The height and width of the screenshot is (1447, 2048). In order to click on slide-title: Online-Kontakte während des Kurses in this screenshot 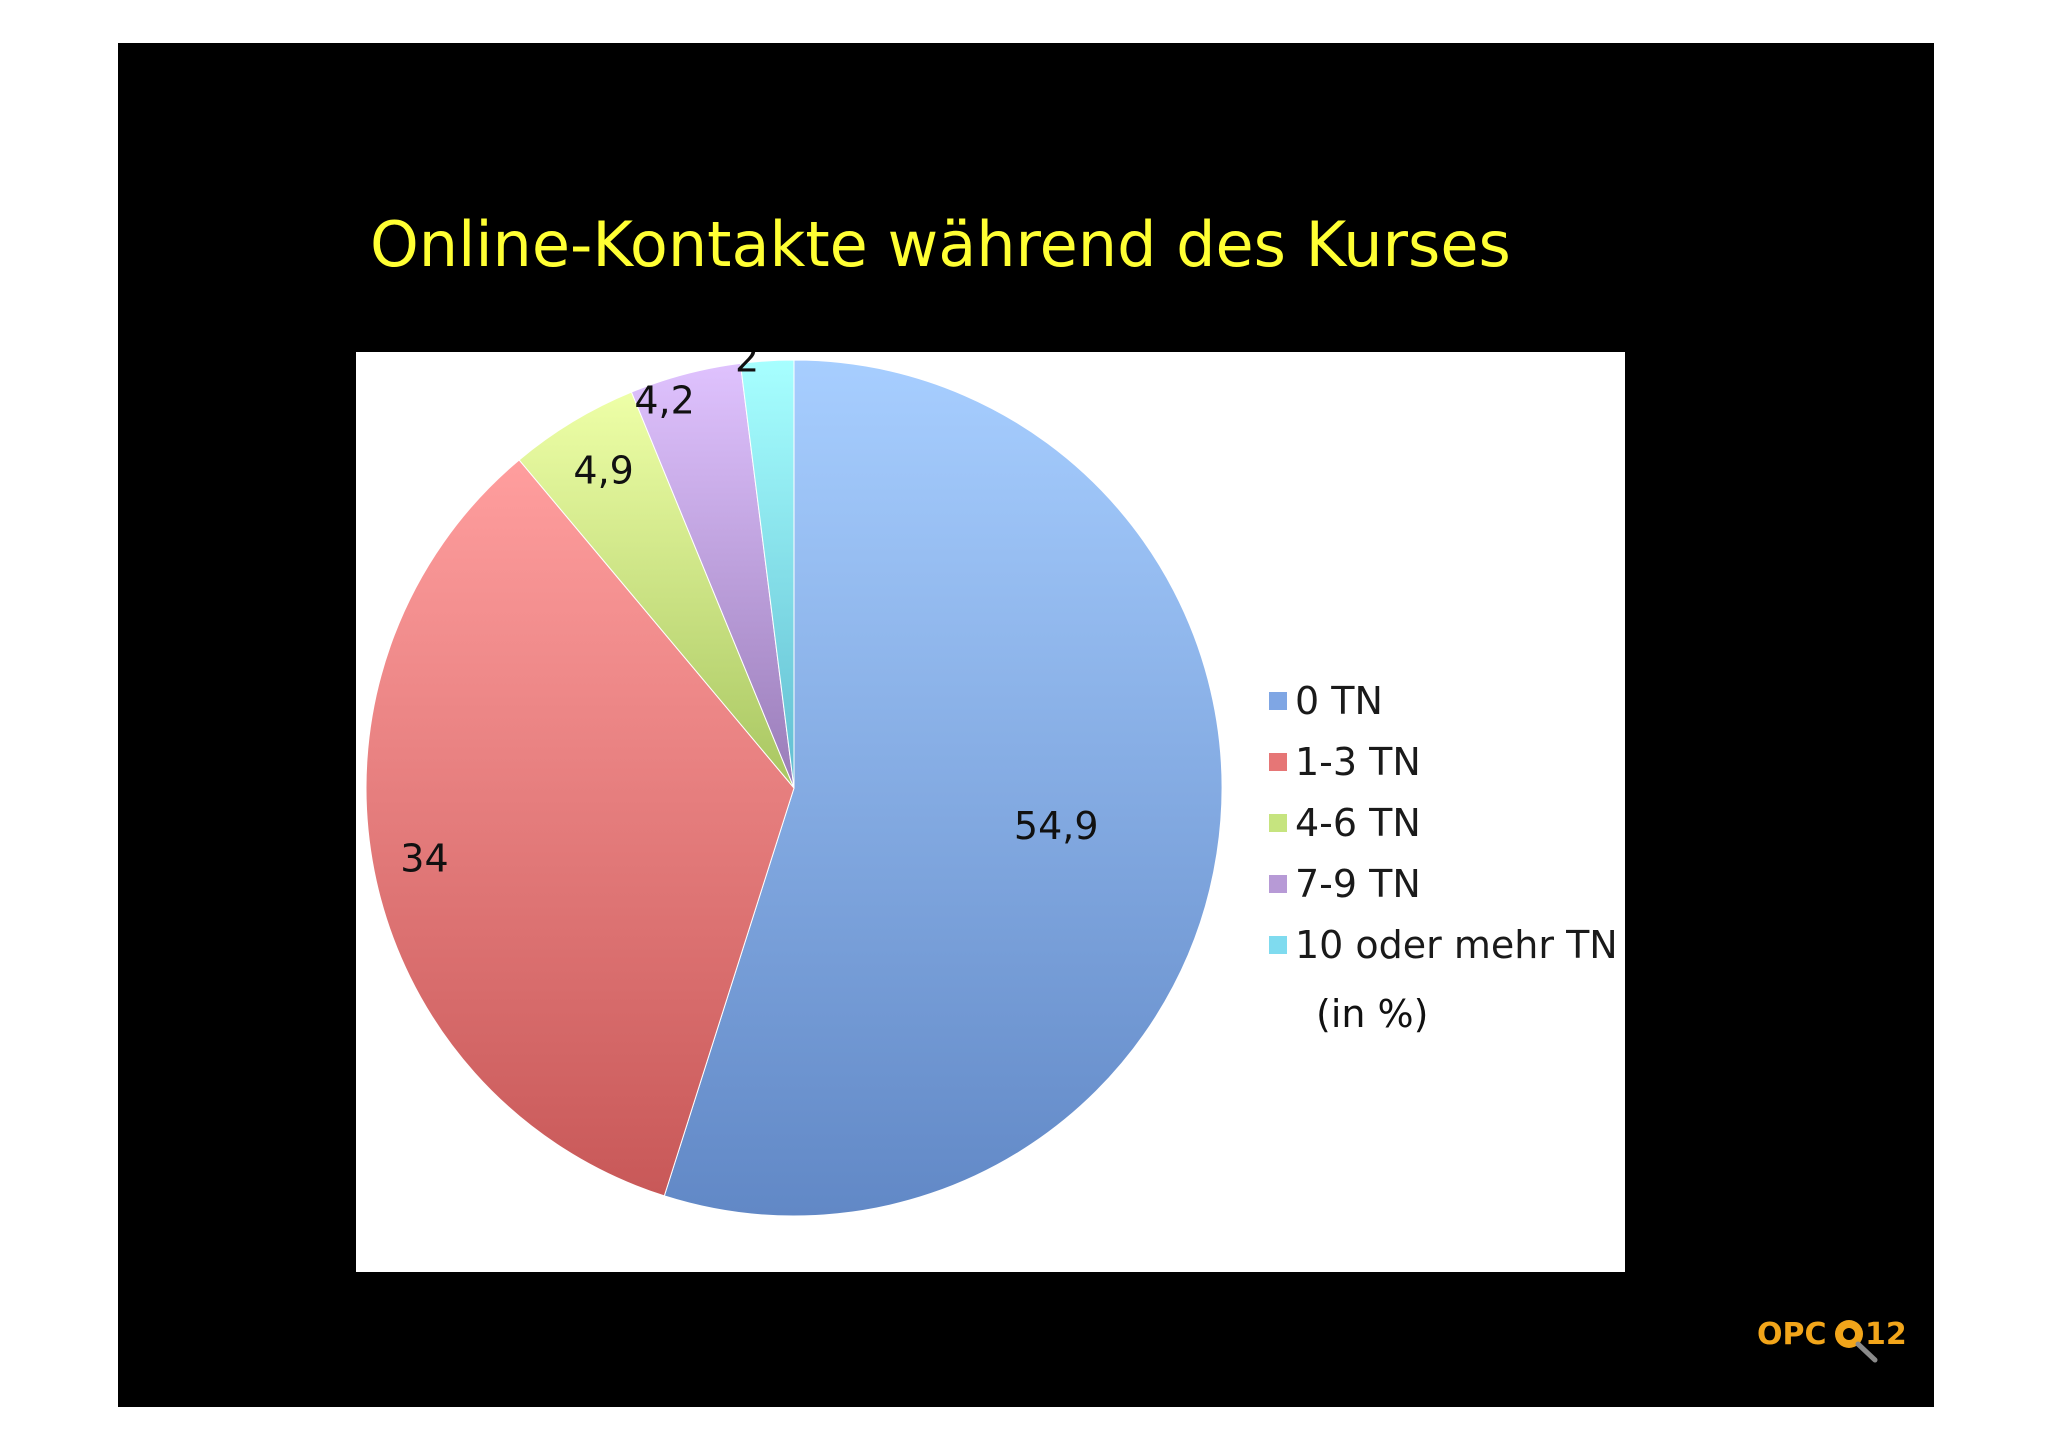, I will do `click(940, 244)`.